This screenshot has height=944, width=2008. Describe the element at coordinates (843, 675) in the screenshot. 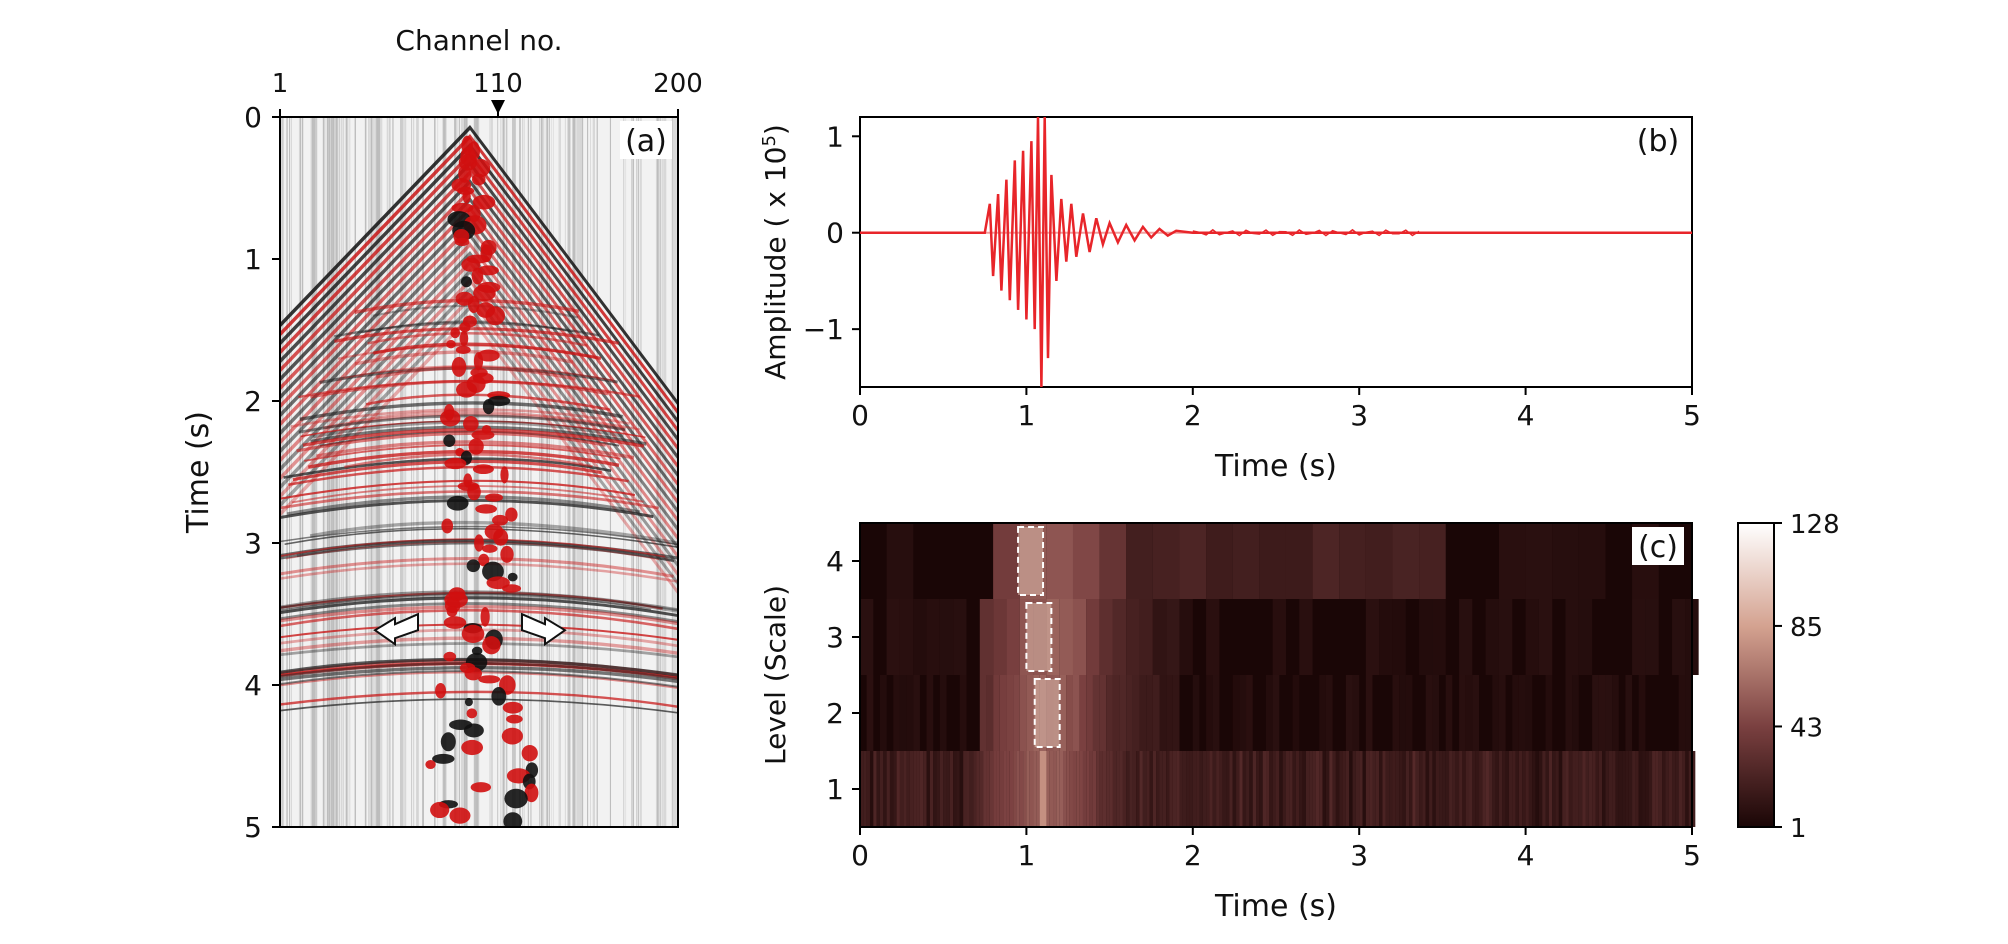

I see `panel-c-y-ticks: 1 2 3 4` at that location.